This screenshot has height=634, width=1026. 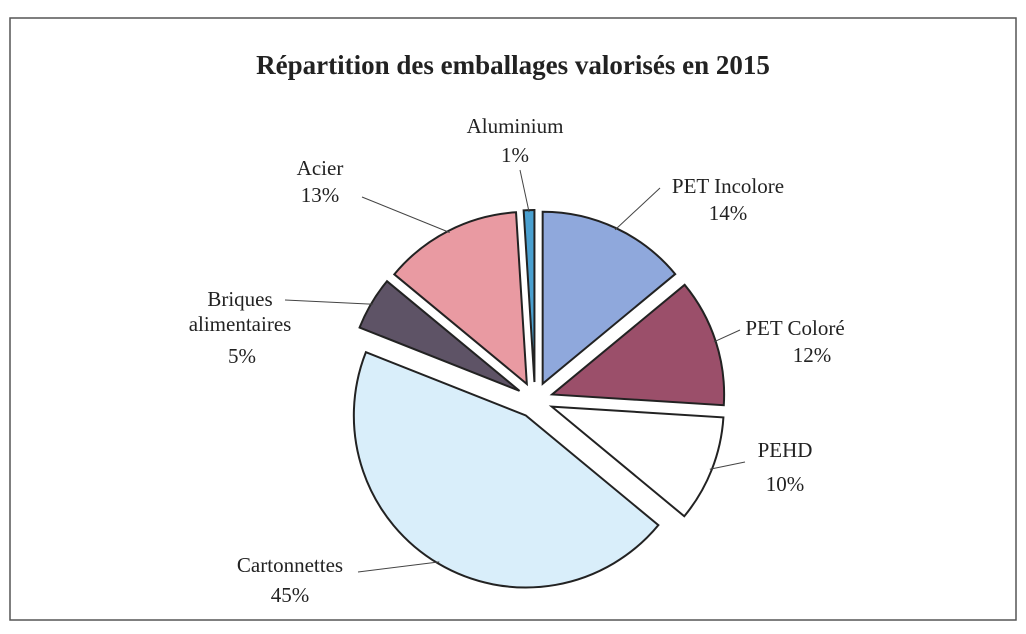 I want to click on value-label: 13%, so click(x=320, y=195).